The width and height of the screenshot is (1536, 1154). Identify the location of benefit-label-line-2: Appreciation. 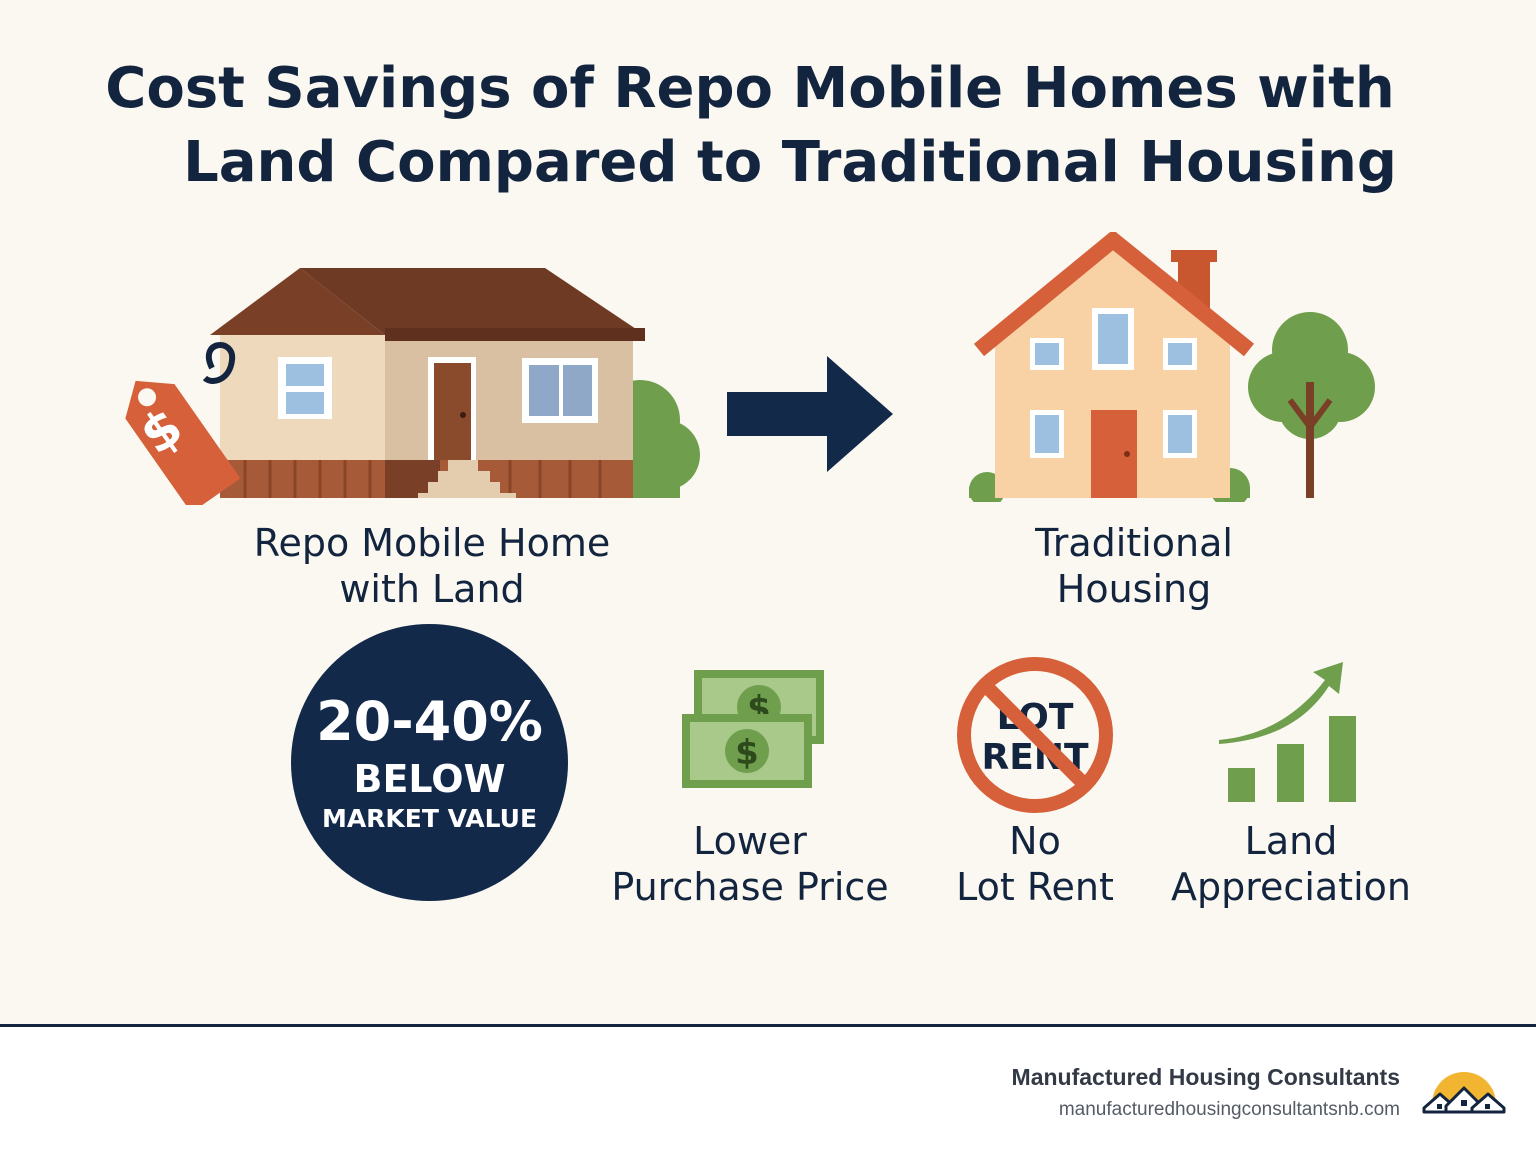
(1291, 887).